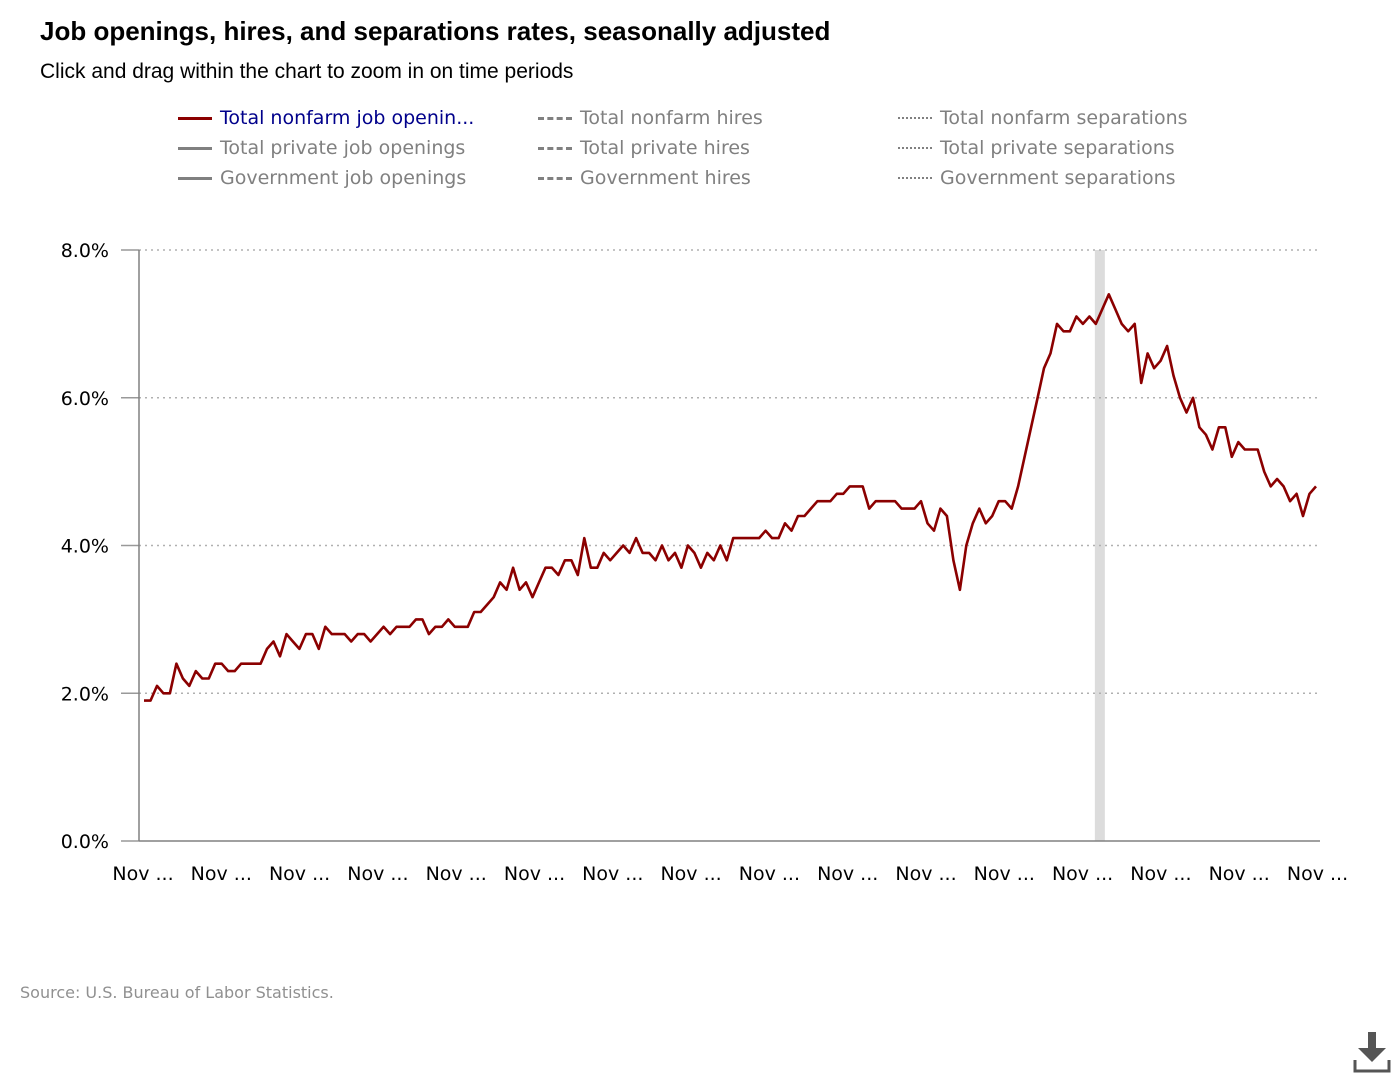 This screenshot has width=1400, height=1080. I want to click on legend-label: Government hires, so click(665, 178).